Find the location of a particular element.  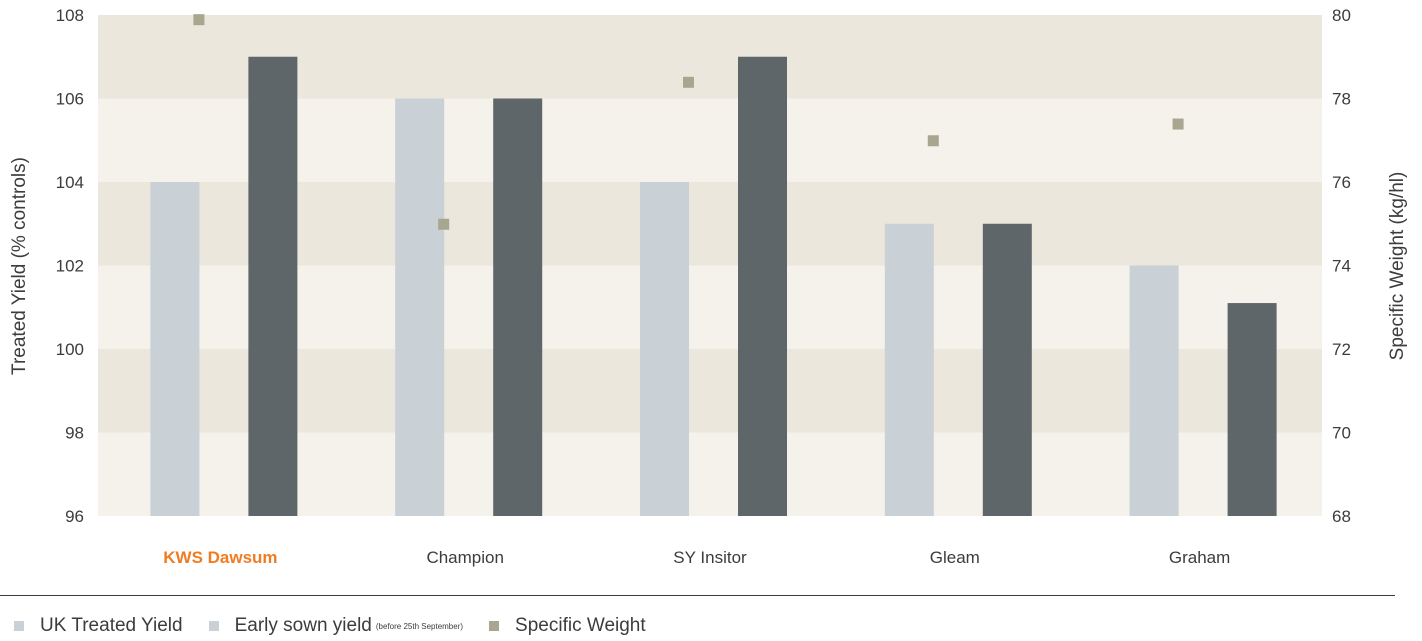

right-tick-label: 74 is located at coordinates (1341, 266).